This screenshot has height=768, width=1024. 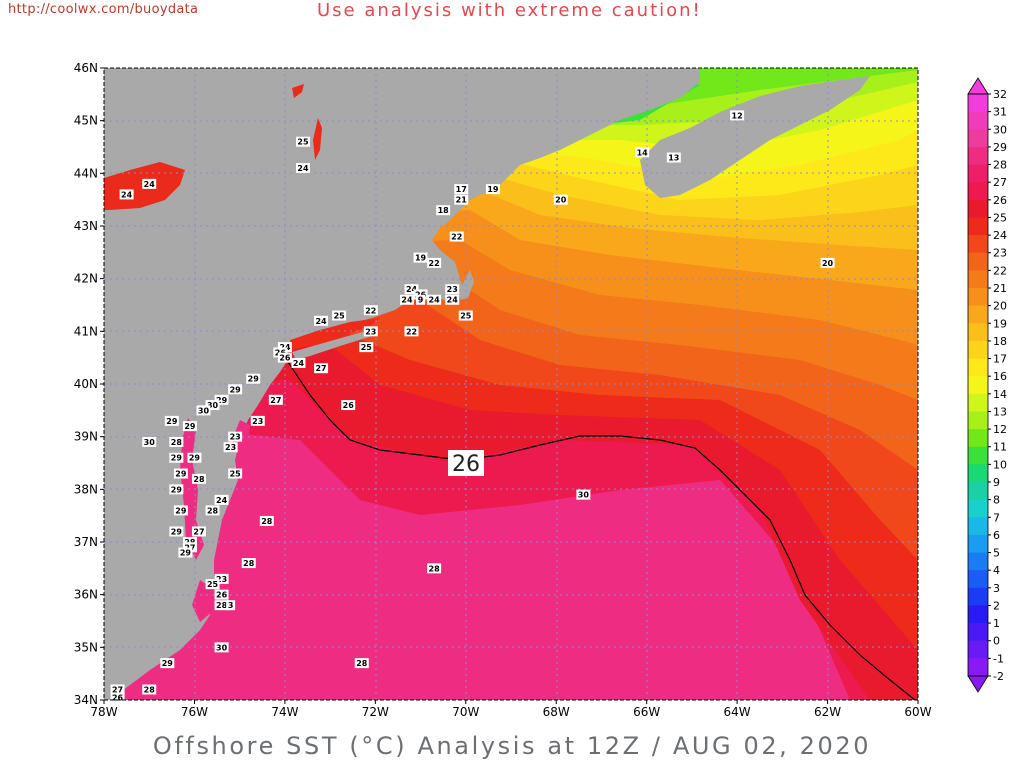 I want to click on svg-text: 30, so click(x=584, y=495).